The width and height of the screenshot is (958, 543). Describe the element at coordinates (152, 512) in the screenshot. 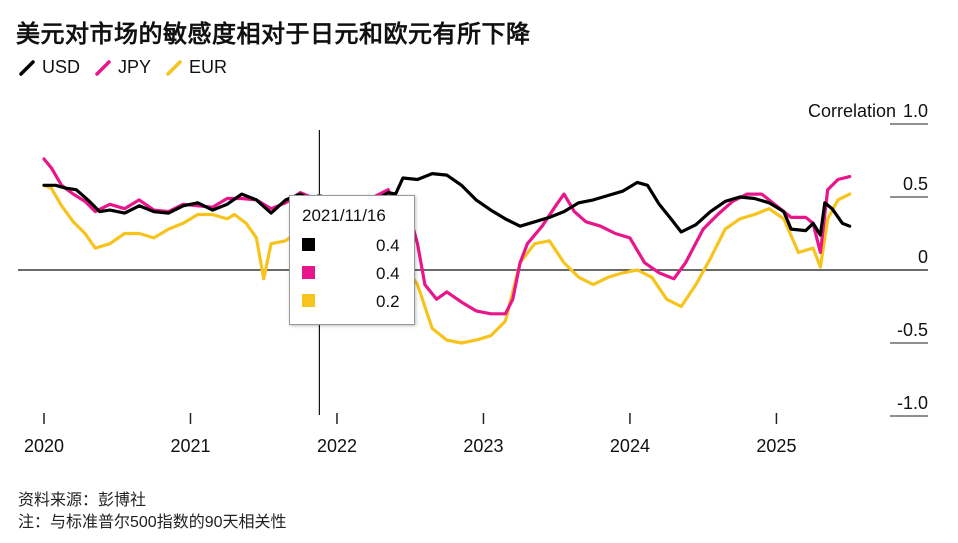

I see `source-note: 资料来源：彭博社 注：与标准普尔500指数的90天相关性` at that location.